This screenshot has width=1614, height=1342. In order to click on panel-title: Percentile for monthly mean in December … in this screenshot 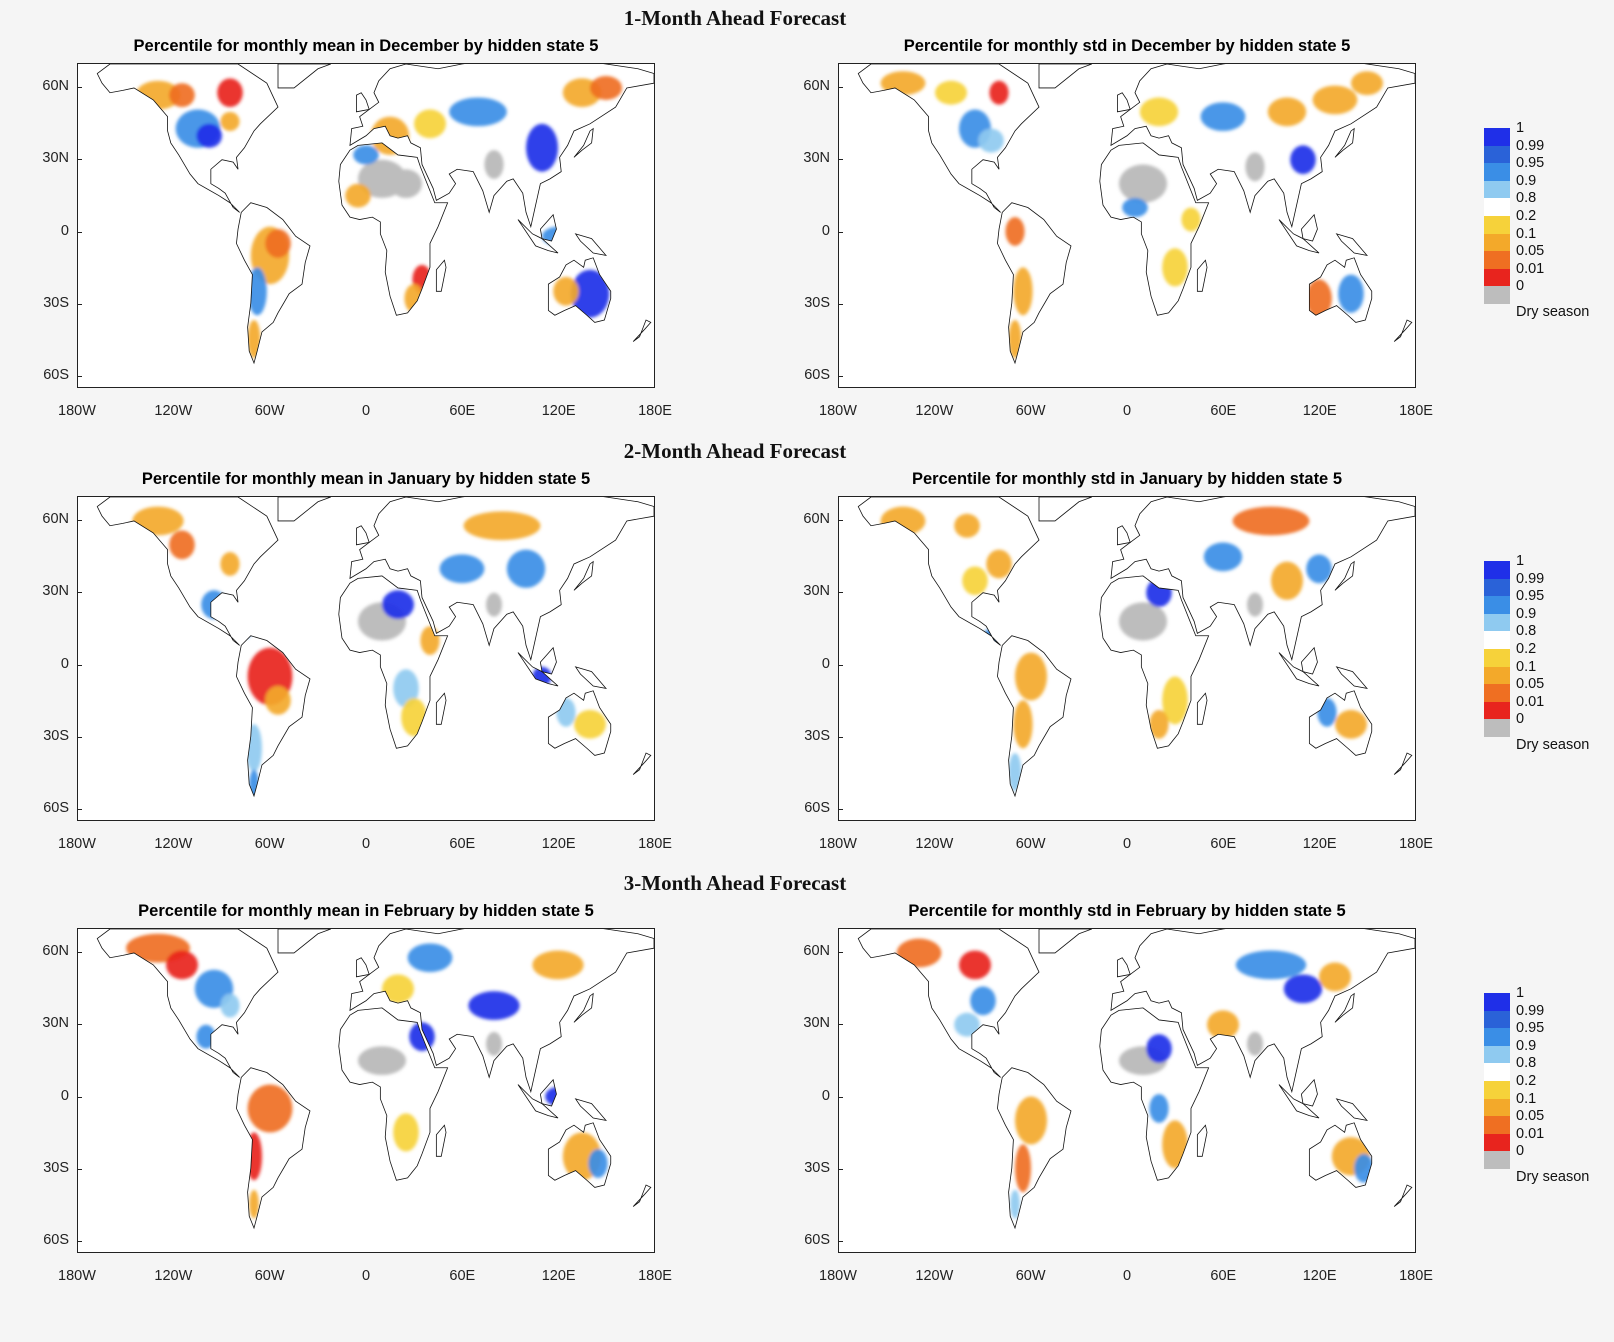, I will do `click(366, 46)`.